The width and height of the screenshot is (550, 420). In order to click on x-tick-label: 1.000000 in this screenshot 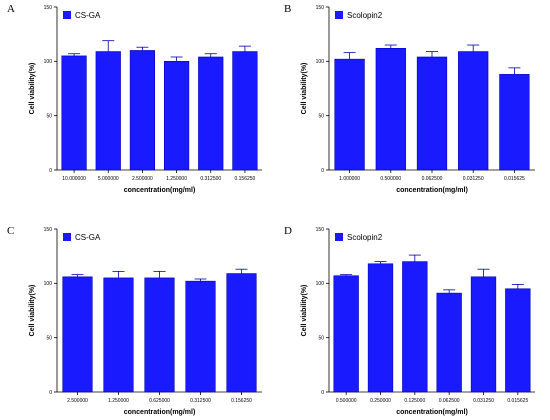, I will do `click(349, 179)`.